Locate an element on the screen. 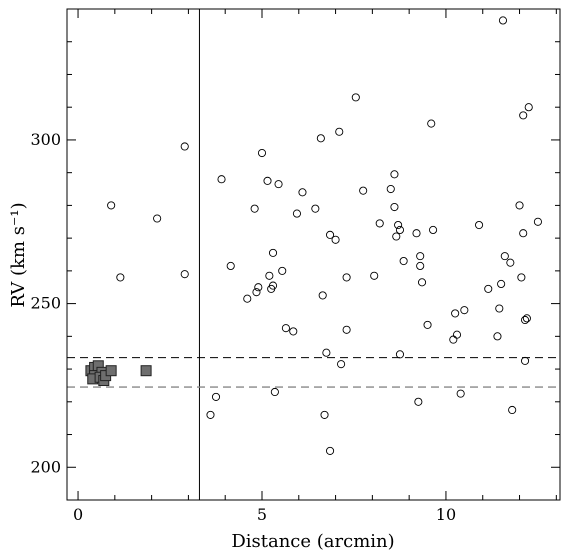  y-tick-label: 300 is located at coordinates (45, 139).